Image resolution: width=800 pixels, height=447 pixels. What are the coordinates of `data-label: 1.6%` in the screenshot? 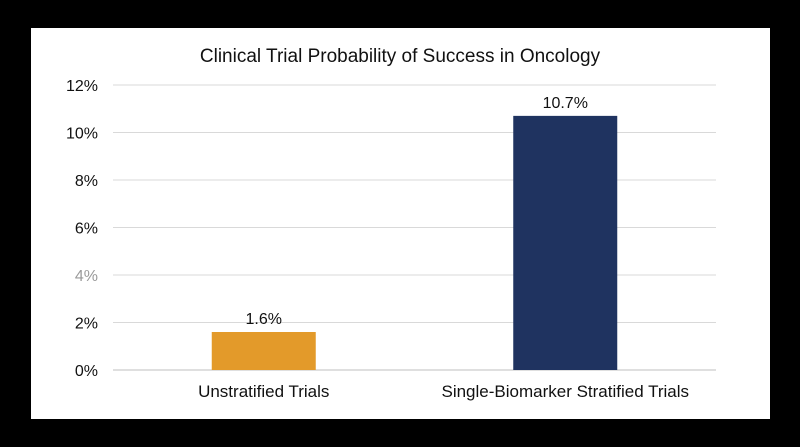 It's located at (264, 319).